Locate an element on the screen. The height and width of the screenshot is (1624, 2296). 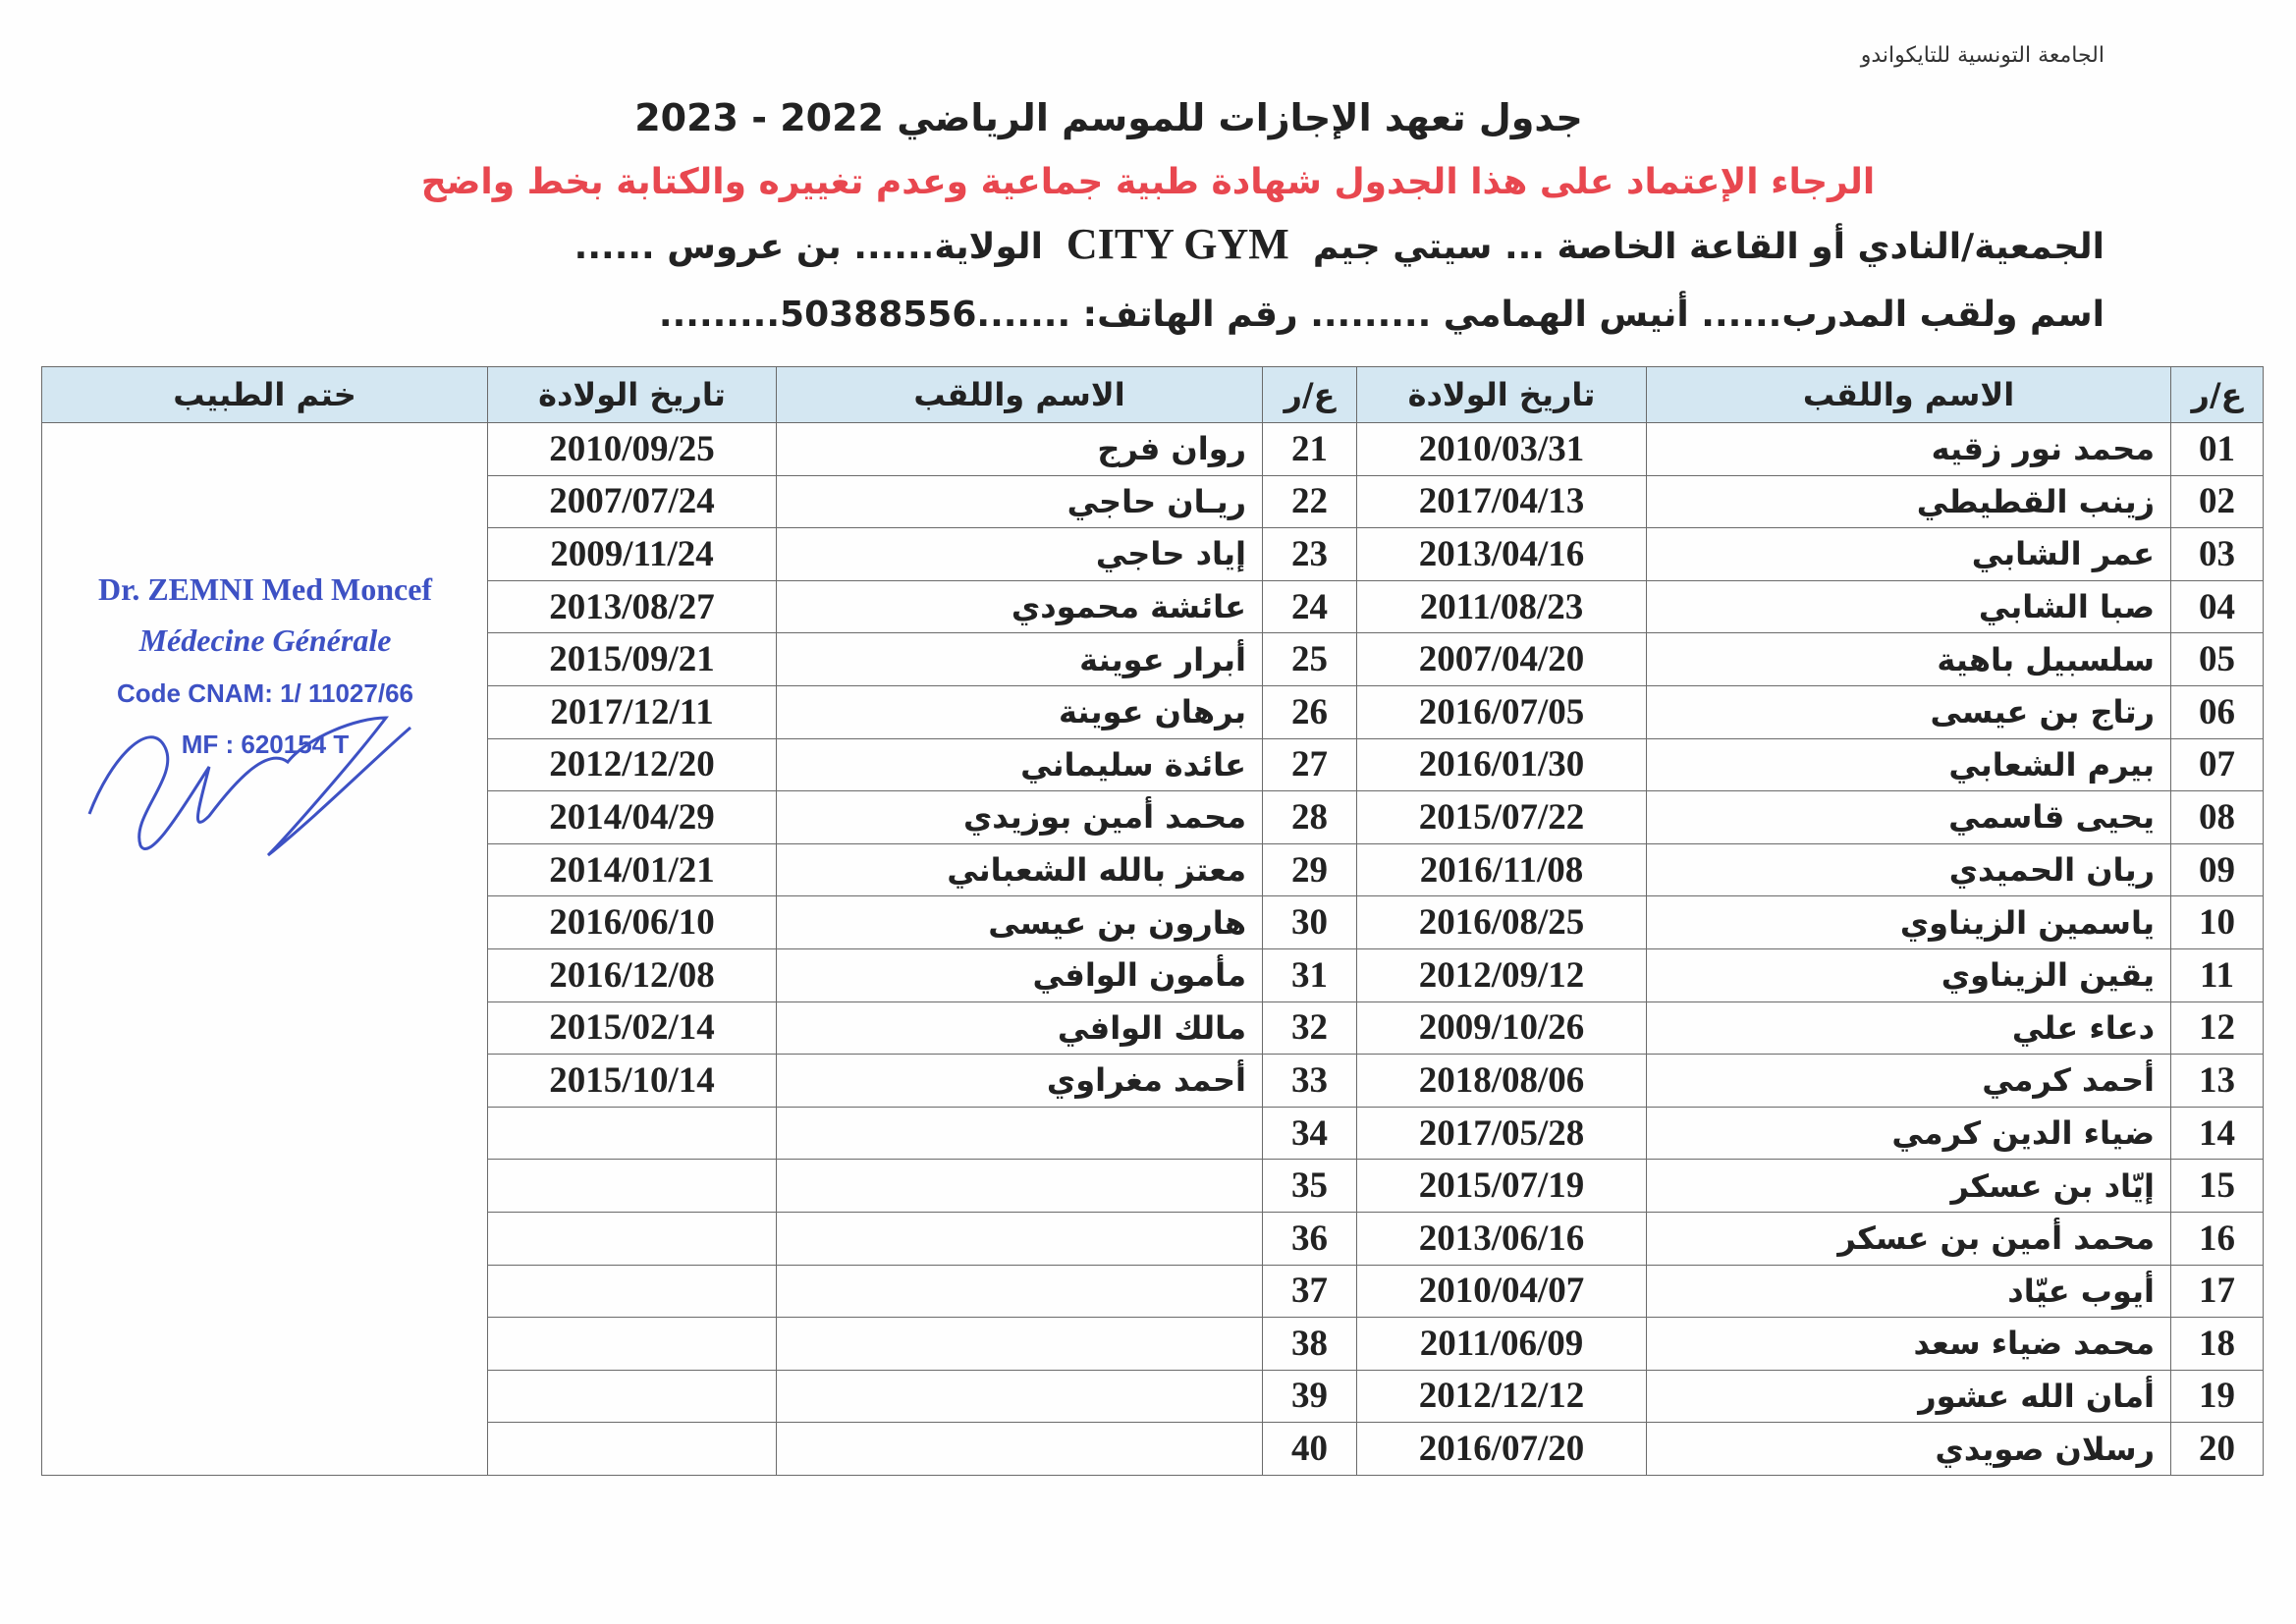
cell-num: 31 is located at coordinates (1309, 974).